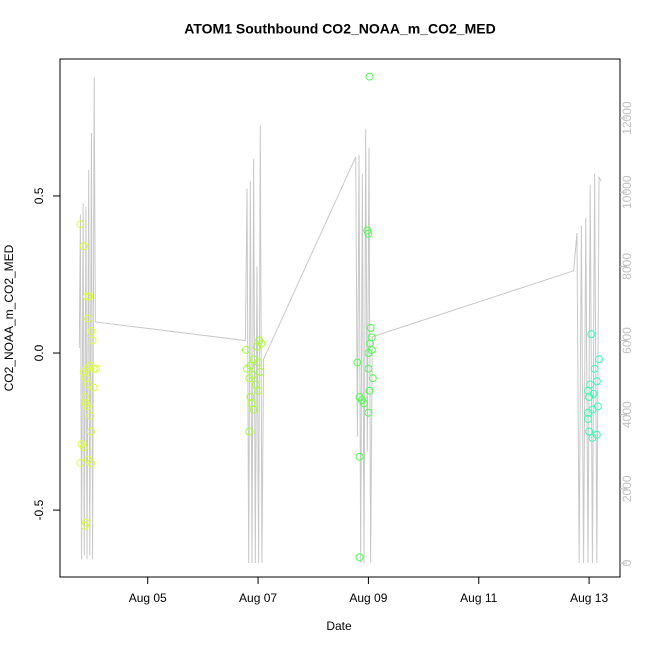  I want to click on y-tick-label: -0.5, so click(39, 509).